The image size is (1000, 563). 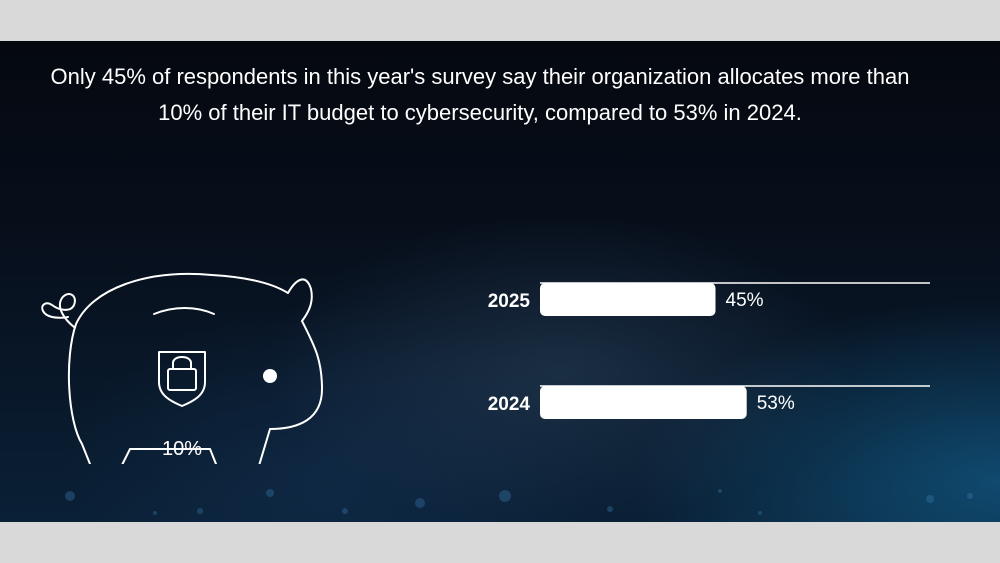 I want to click on value-label-2025: 45%, so click(x=745, y=300).